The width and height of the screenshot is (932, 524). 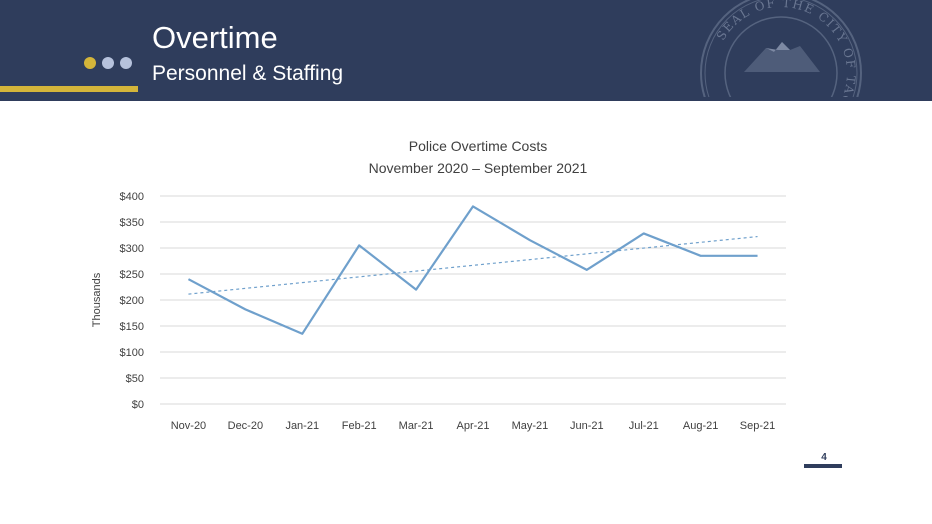 What do you see at coordinates (587, 426) in the screenshot?
I see `x-tick-label: Jun-21` at bounding box center [587, 426].